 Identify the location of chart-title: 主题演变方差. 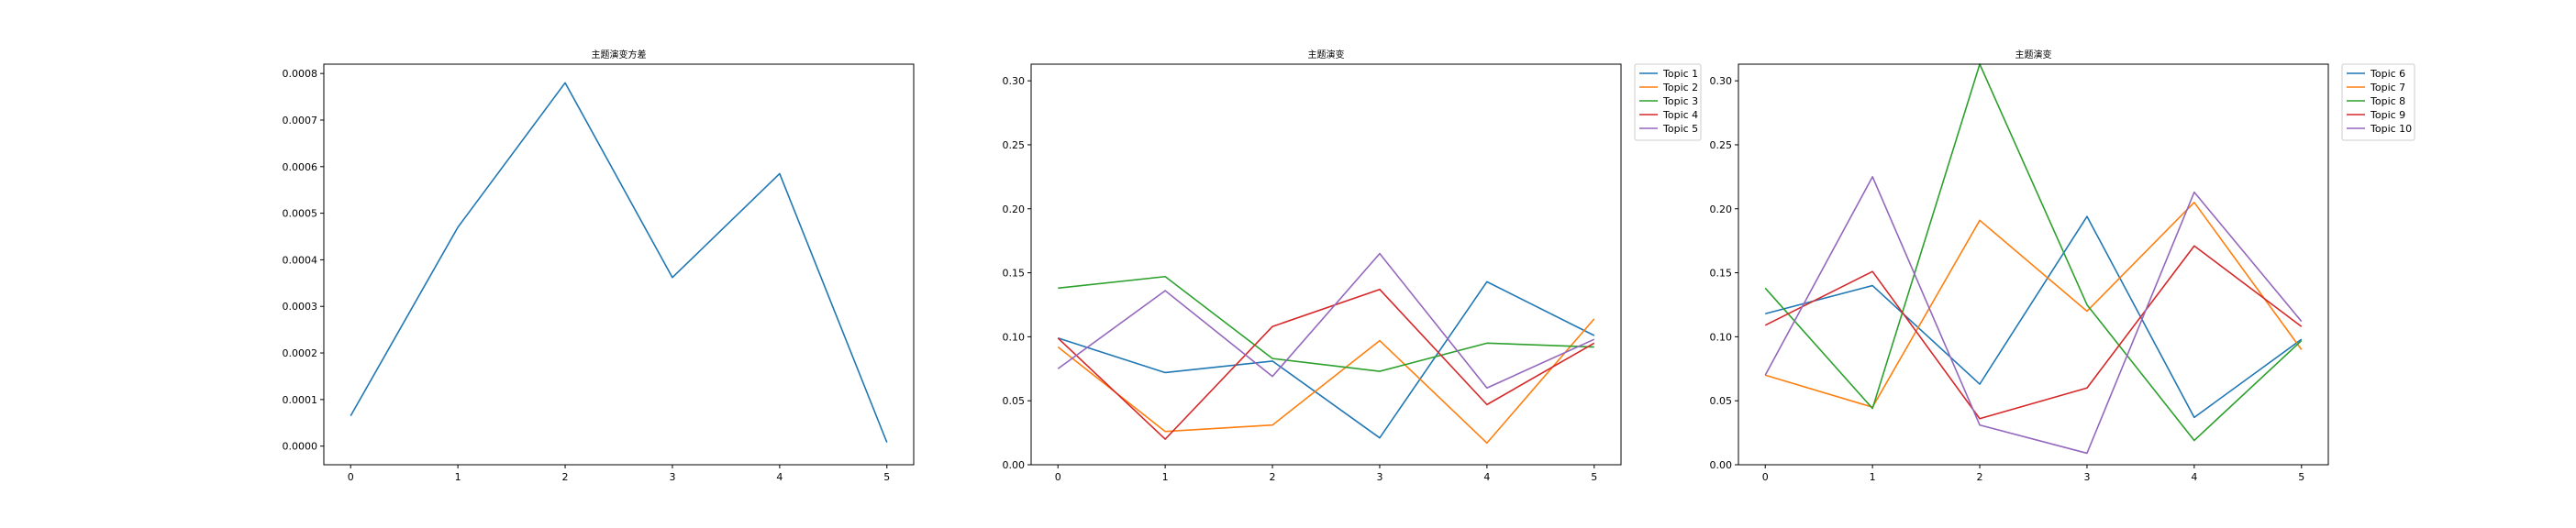
(619, 54).